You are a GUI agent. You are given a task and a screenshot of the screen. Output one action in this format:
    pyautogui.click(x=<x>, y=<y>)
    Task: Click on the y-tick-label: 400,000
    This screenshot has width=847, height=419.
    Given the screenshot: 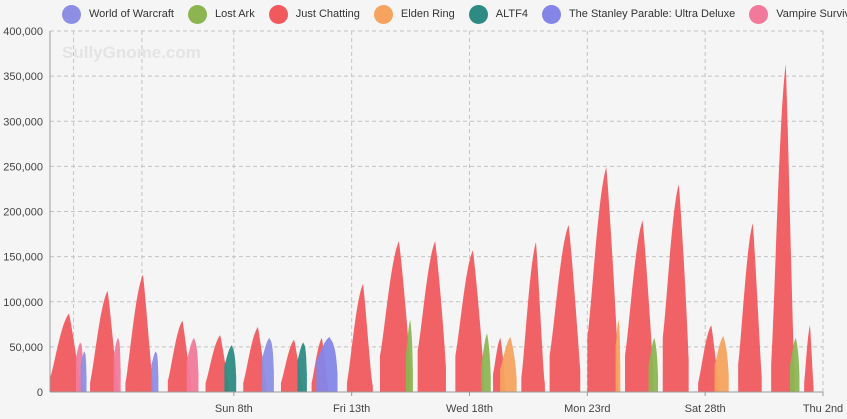 What is the action you would take?
    pyautogui.click(x=23, y=32)
    